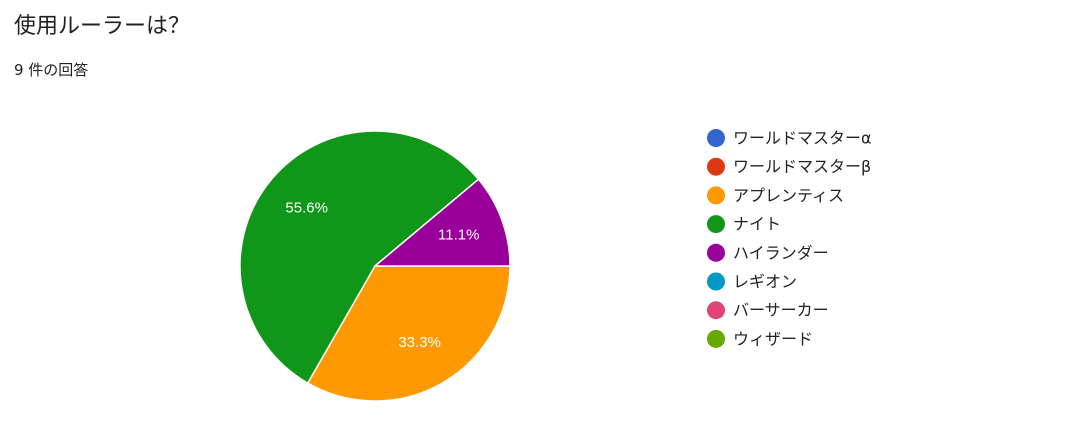 The width and height of the screenshot is (1072, 444). I want to click on legend-label: ハイランダー, so click(781, 252).